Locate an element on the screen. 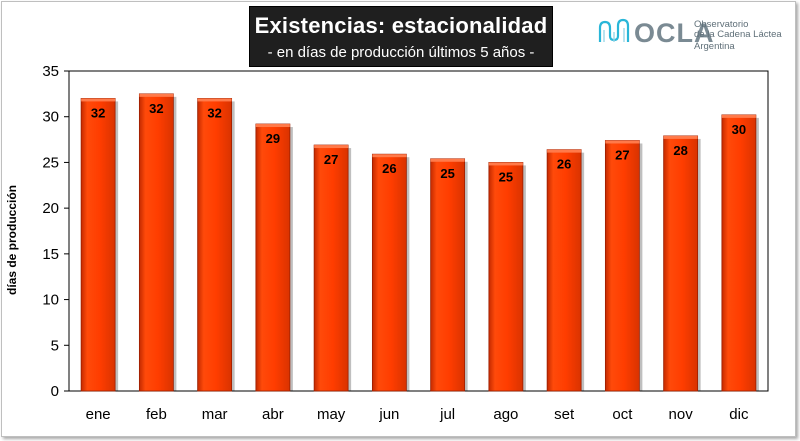 This screenshot has height=441, width=800. logo-wordmark: OCLA is located at coordinates (674, 33).